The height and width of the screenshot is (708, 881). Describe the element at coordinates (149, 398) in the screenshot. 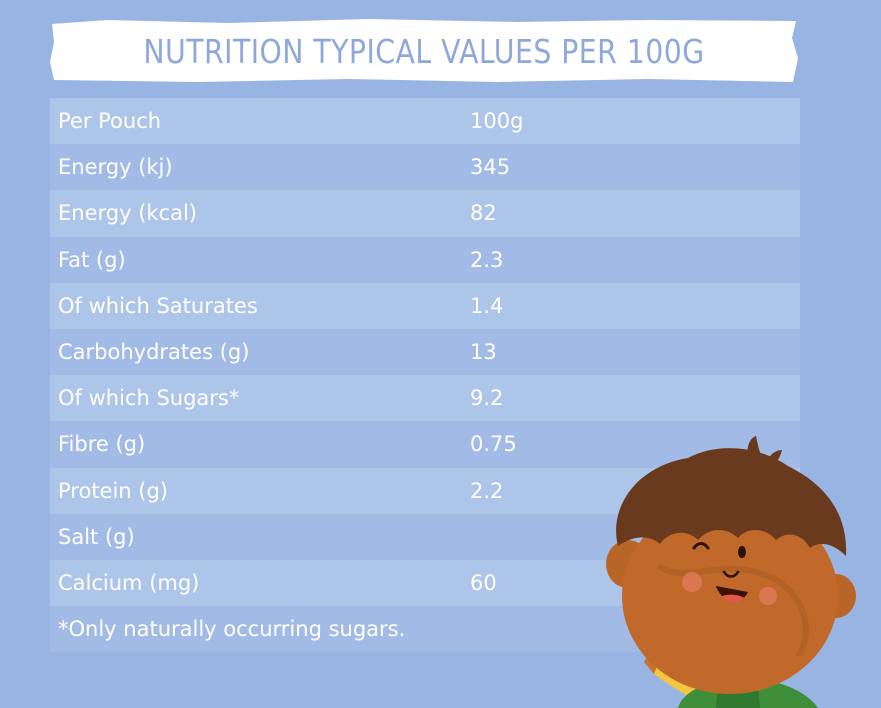

I see `row-label: Of which Sugars*` at that location.